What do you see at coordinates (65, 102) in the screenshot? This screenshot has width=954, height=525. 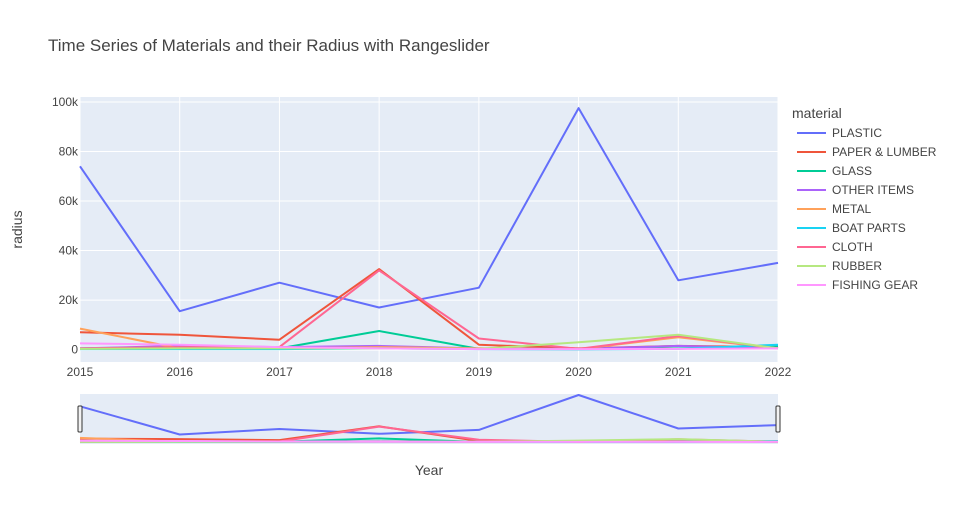 I see `y-tick-label: 100k` at bounding box center [65, 102].